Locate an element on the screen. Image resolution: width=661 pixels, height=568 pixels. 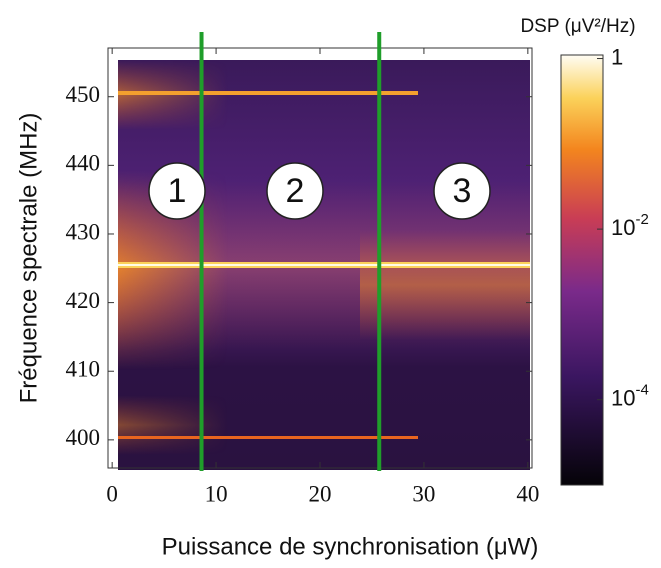
y-tick-label: 450 is located at coordinates (83, 94).